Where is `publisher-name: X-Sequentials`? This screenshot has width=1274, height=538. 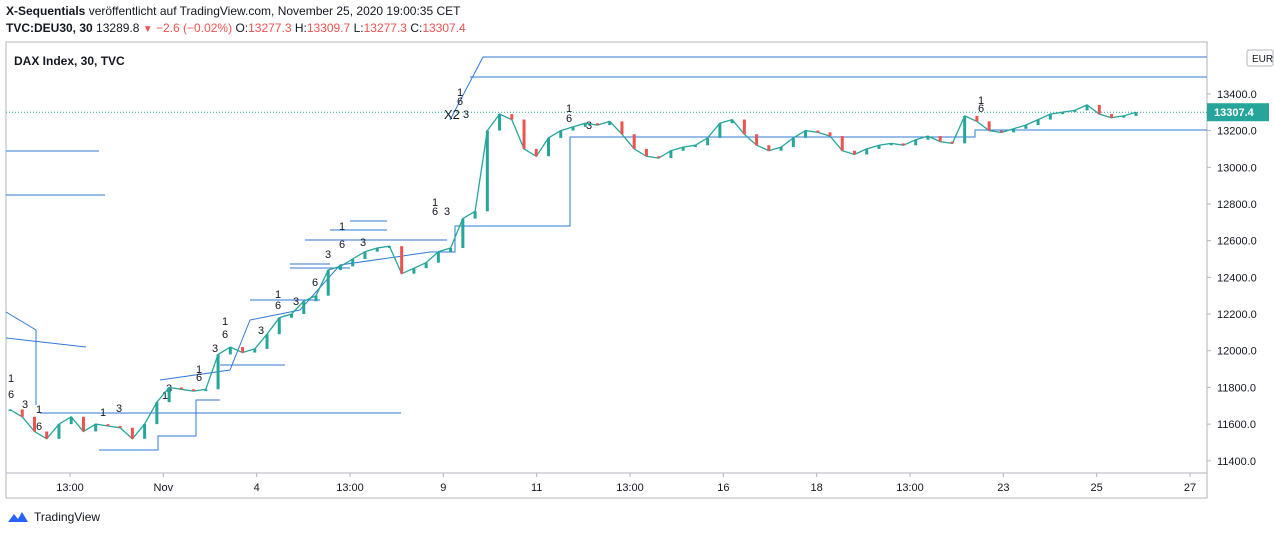 publisher-name: X-Sequentials is located at coordinates (46, 11).